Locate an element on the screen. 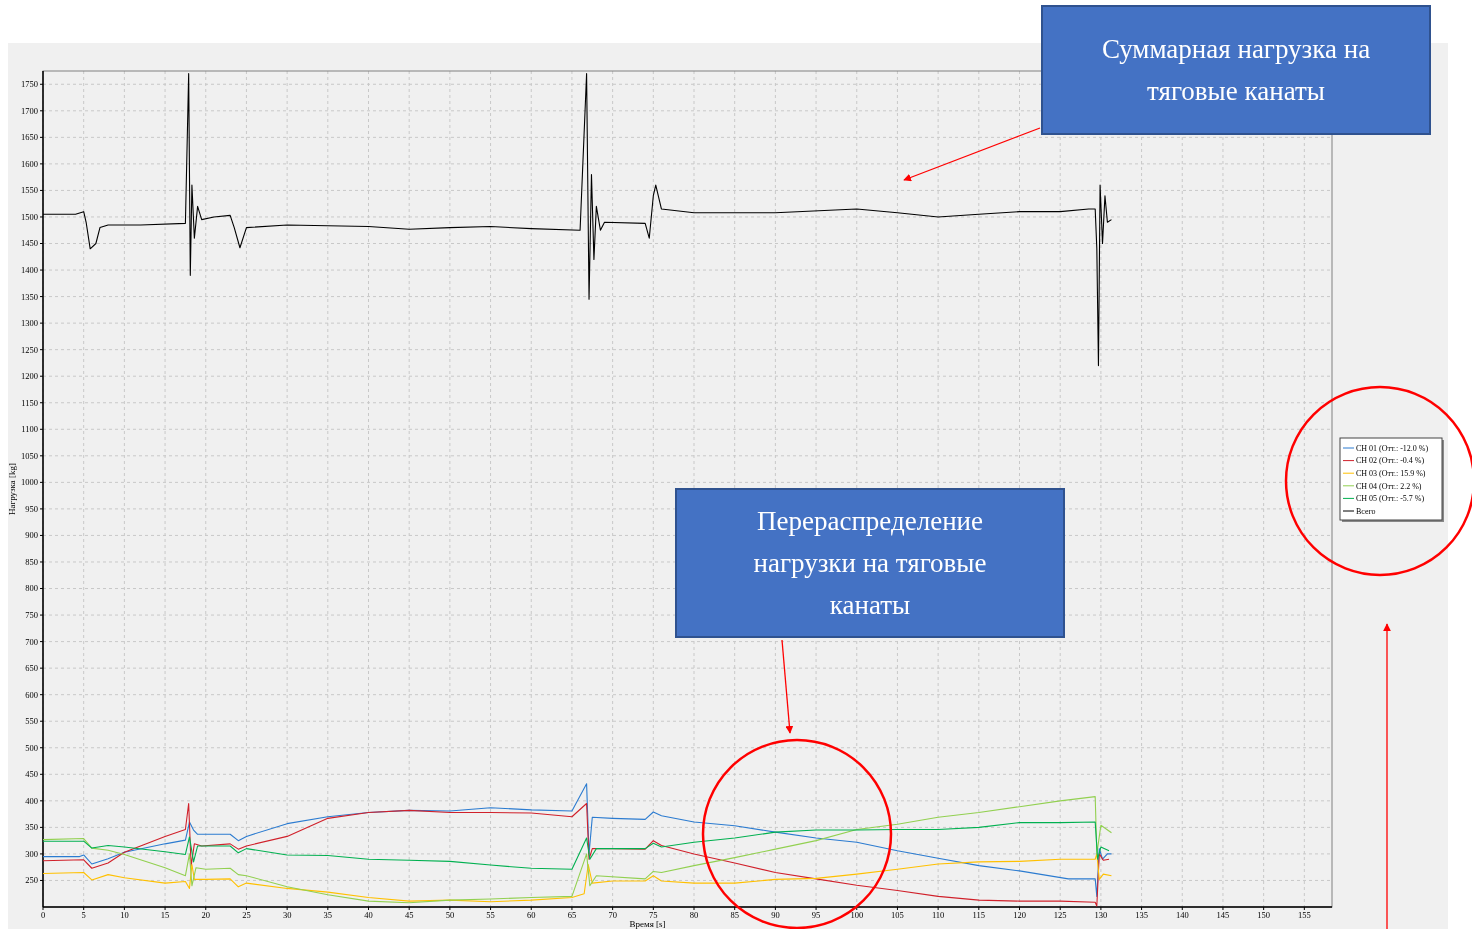 The width and height of the screenshot is (1472, 929). y-tick-label: 1700 is located at coordinates (29, 110).